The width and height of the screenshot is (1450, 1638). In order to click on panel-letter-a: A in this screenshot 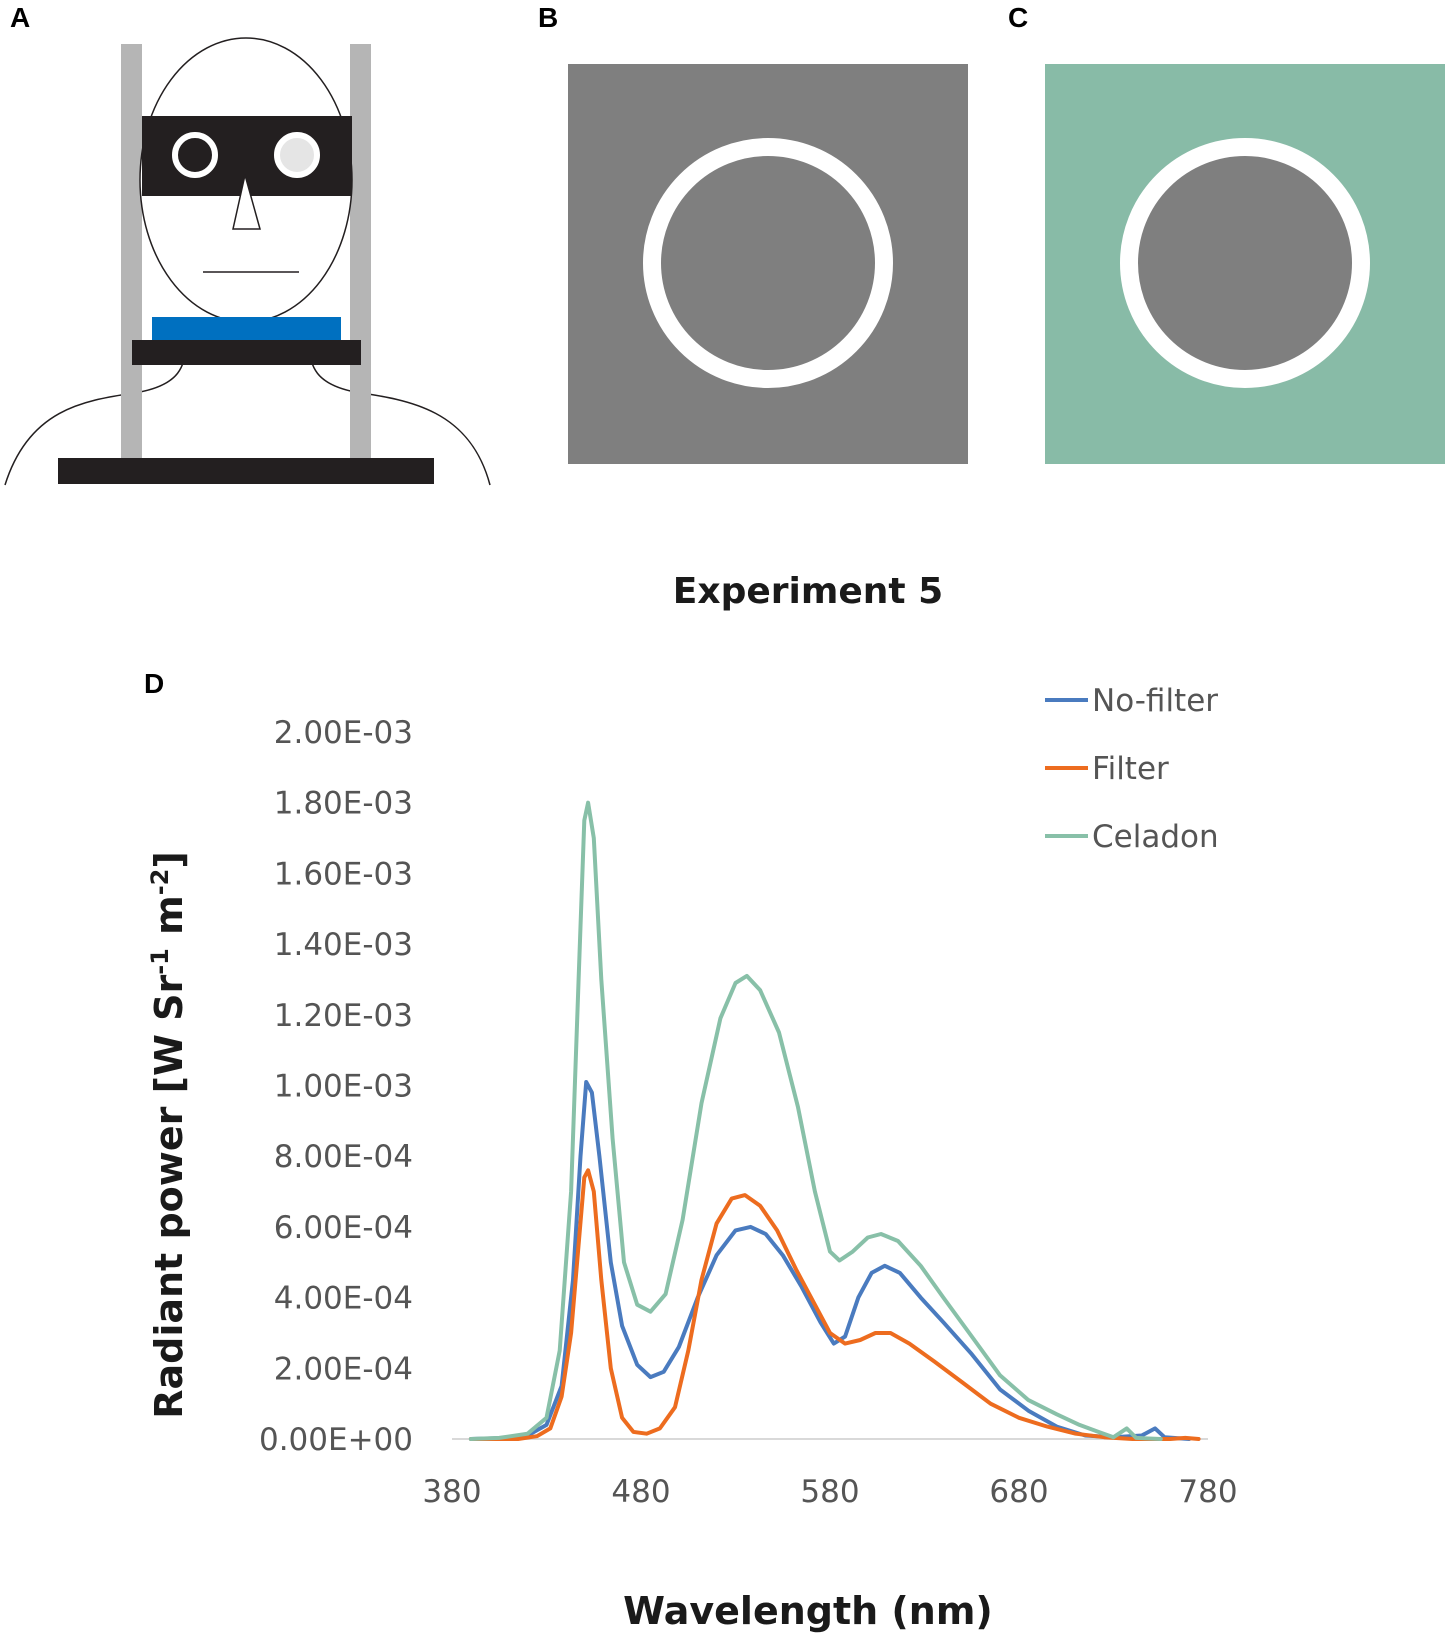, I will do `click(20, 17)`.